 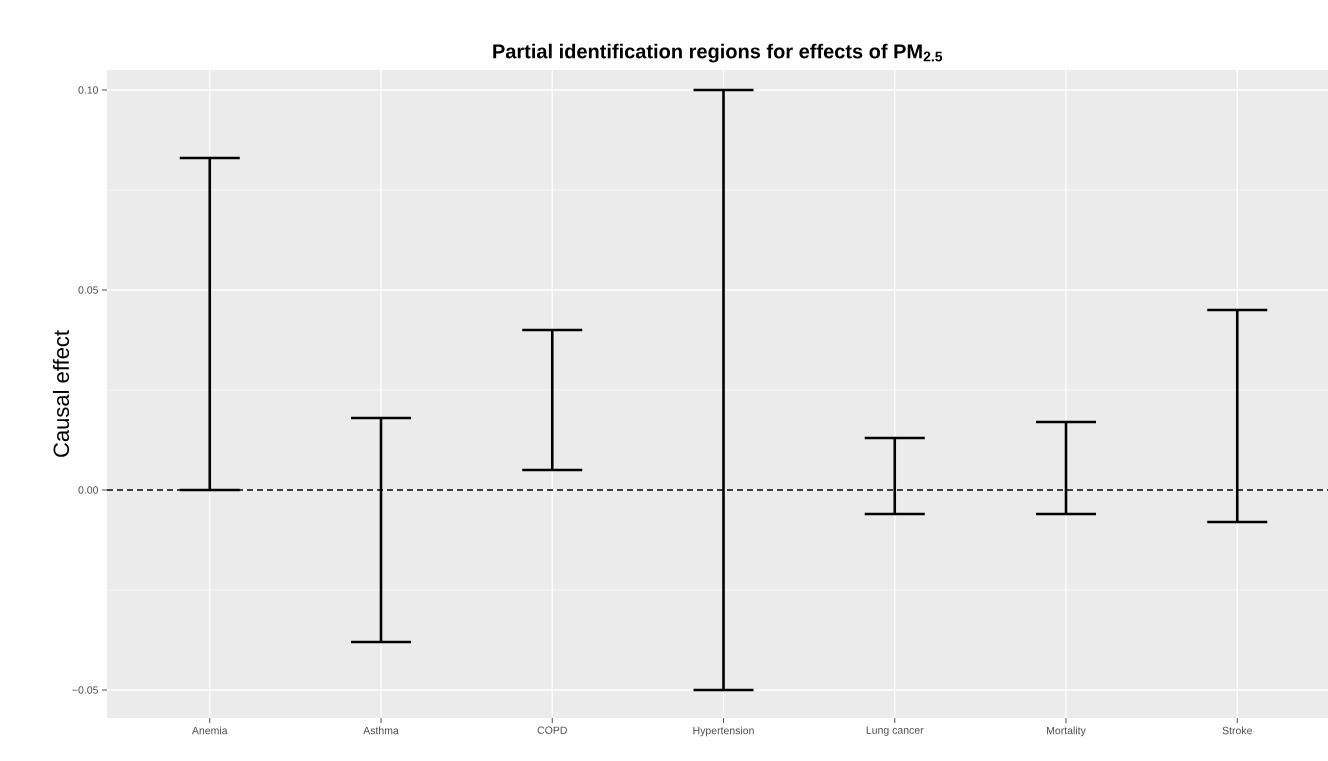 I want to click on x-tick-label: Lung cancer, so click(x=895, y=731).